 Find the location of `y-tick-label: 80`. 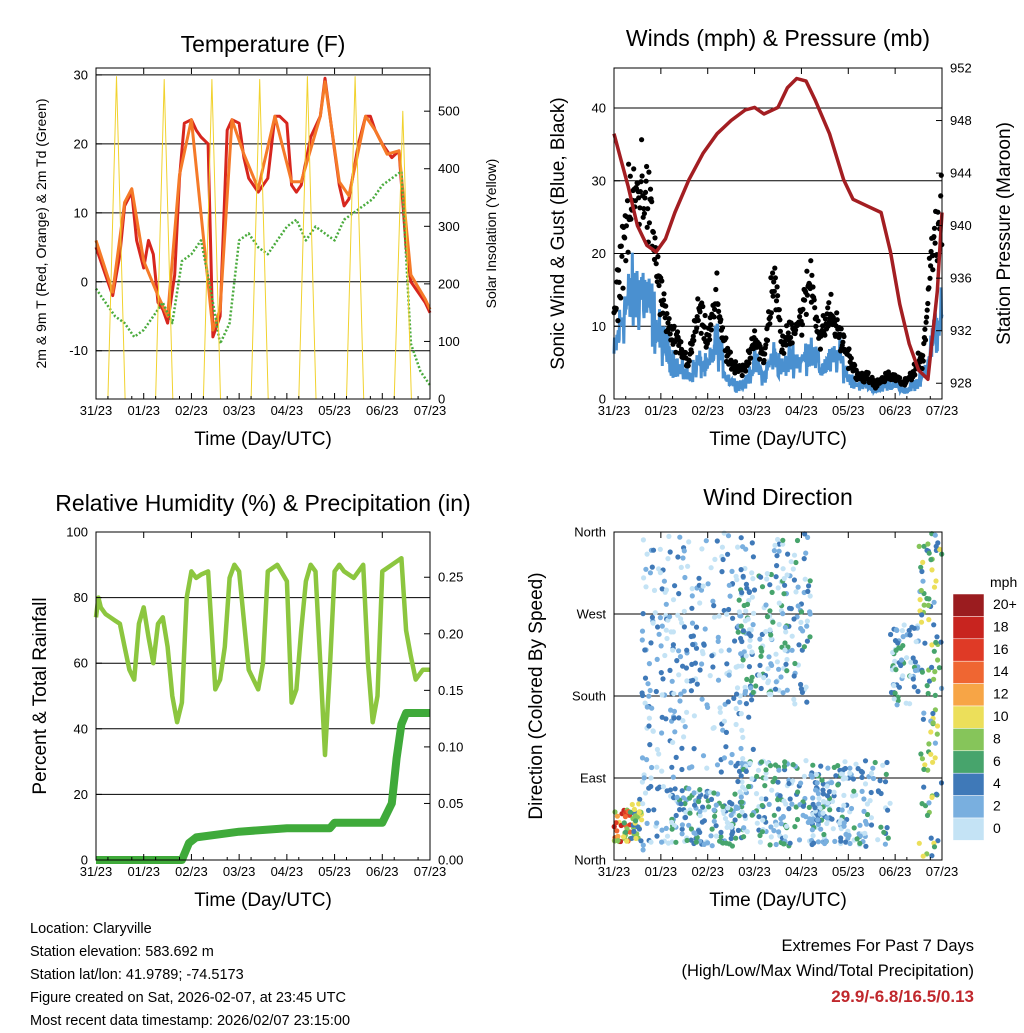

y-tick-label: 80 is located at coordinates (81, 597).